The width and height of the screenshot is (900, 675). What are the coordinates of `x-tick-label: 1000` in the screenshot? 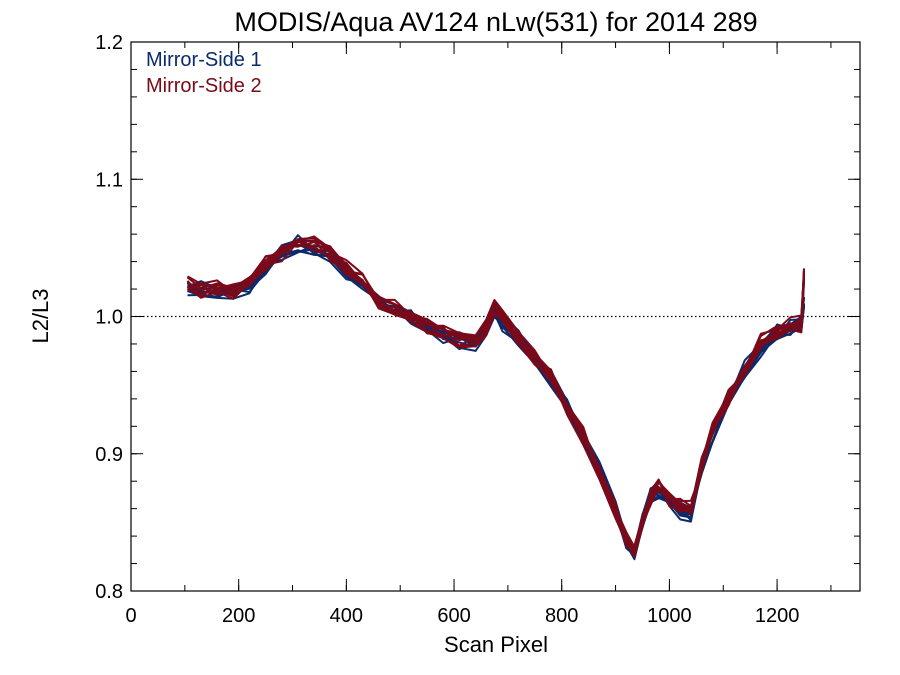 It's located at (669, 616).